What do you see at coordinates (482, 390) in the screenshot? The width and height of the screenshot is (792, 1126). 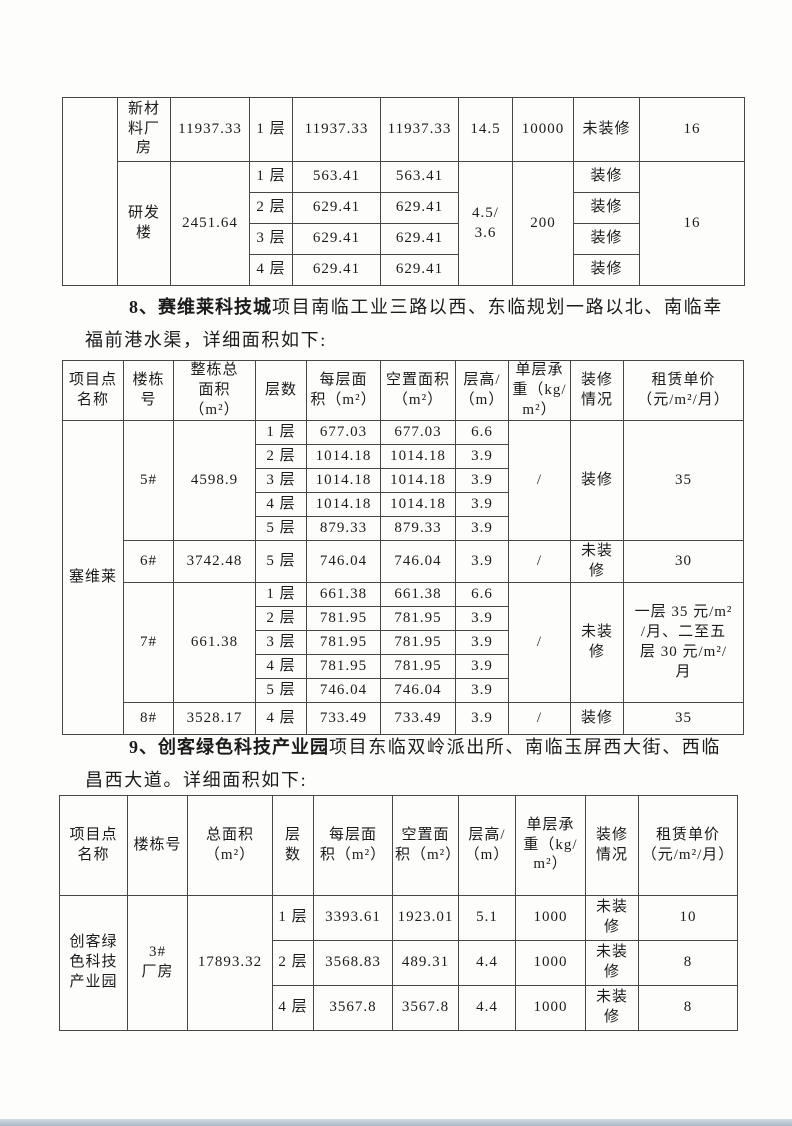 I see `header-floor-height: 层高/ （m）` at bounding box center [482, 390].